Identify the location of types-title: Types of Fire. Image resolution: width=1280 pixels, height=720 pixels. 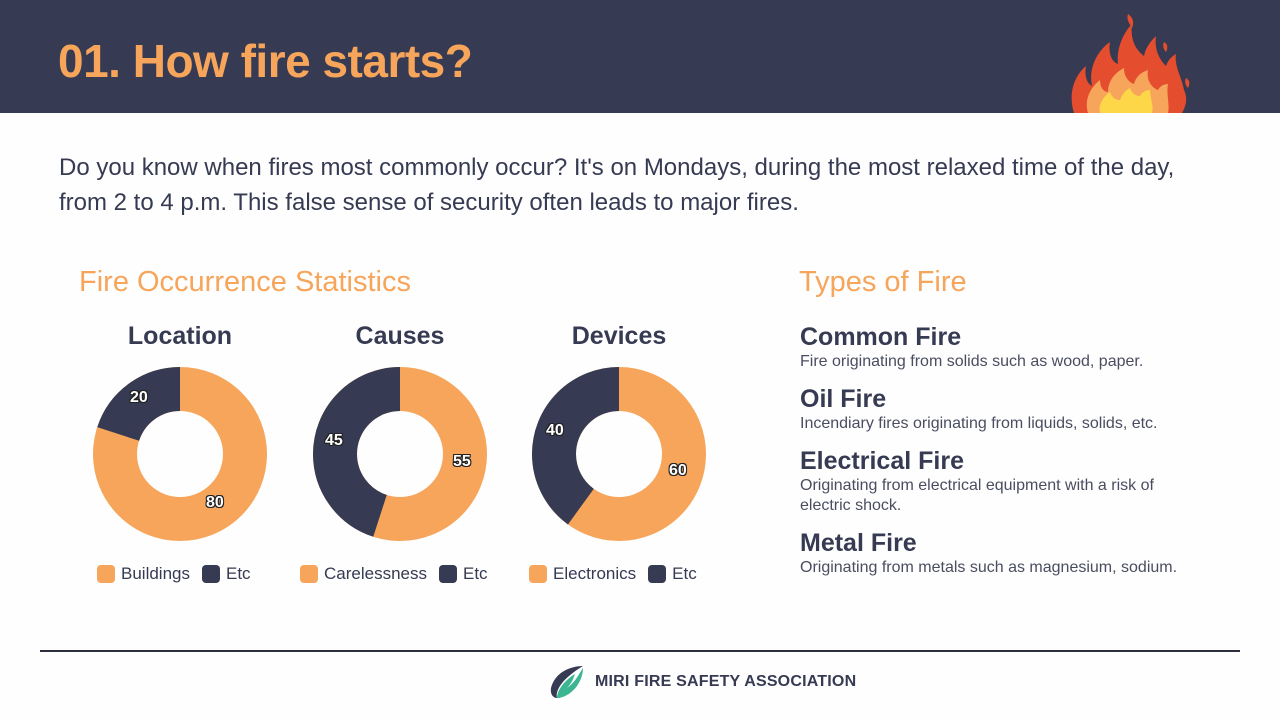
(883, 282).